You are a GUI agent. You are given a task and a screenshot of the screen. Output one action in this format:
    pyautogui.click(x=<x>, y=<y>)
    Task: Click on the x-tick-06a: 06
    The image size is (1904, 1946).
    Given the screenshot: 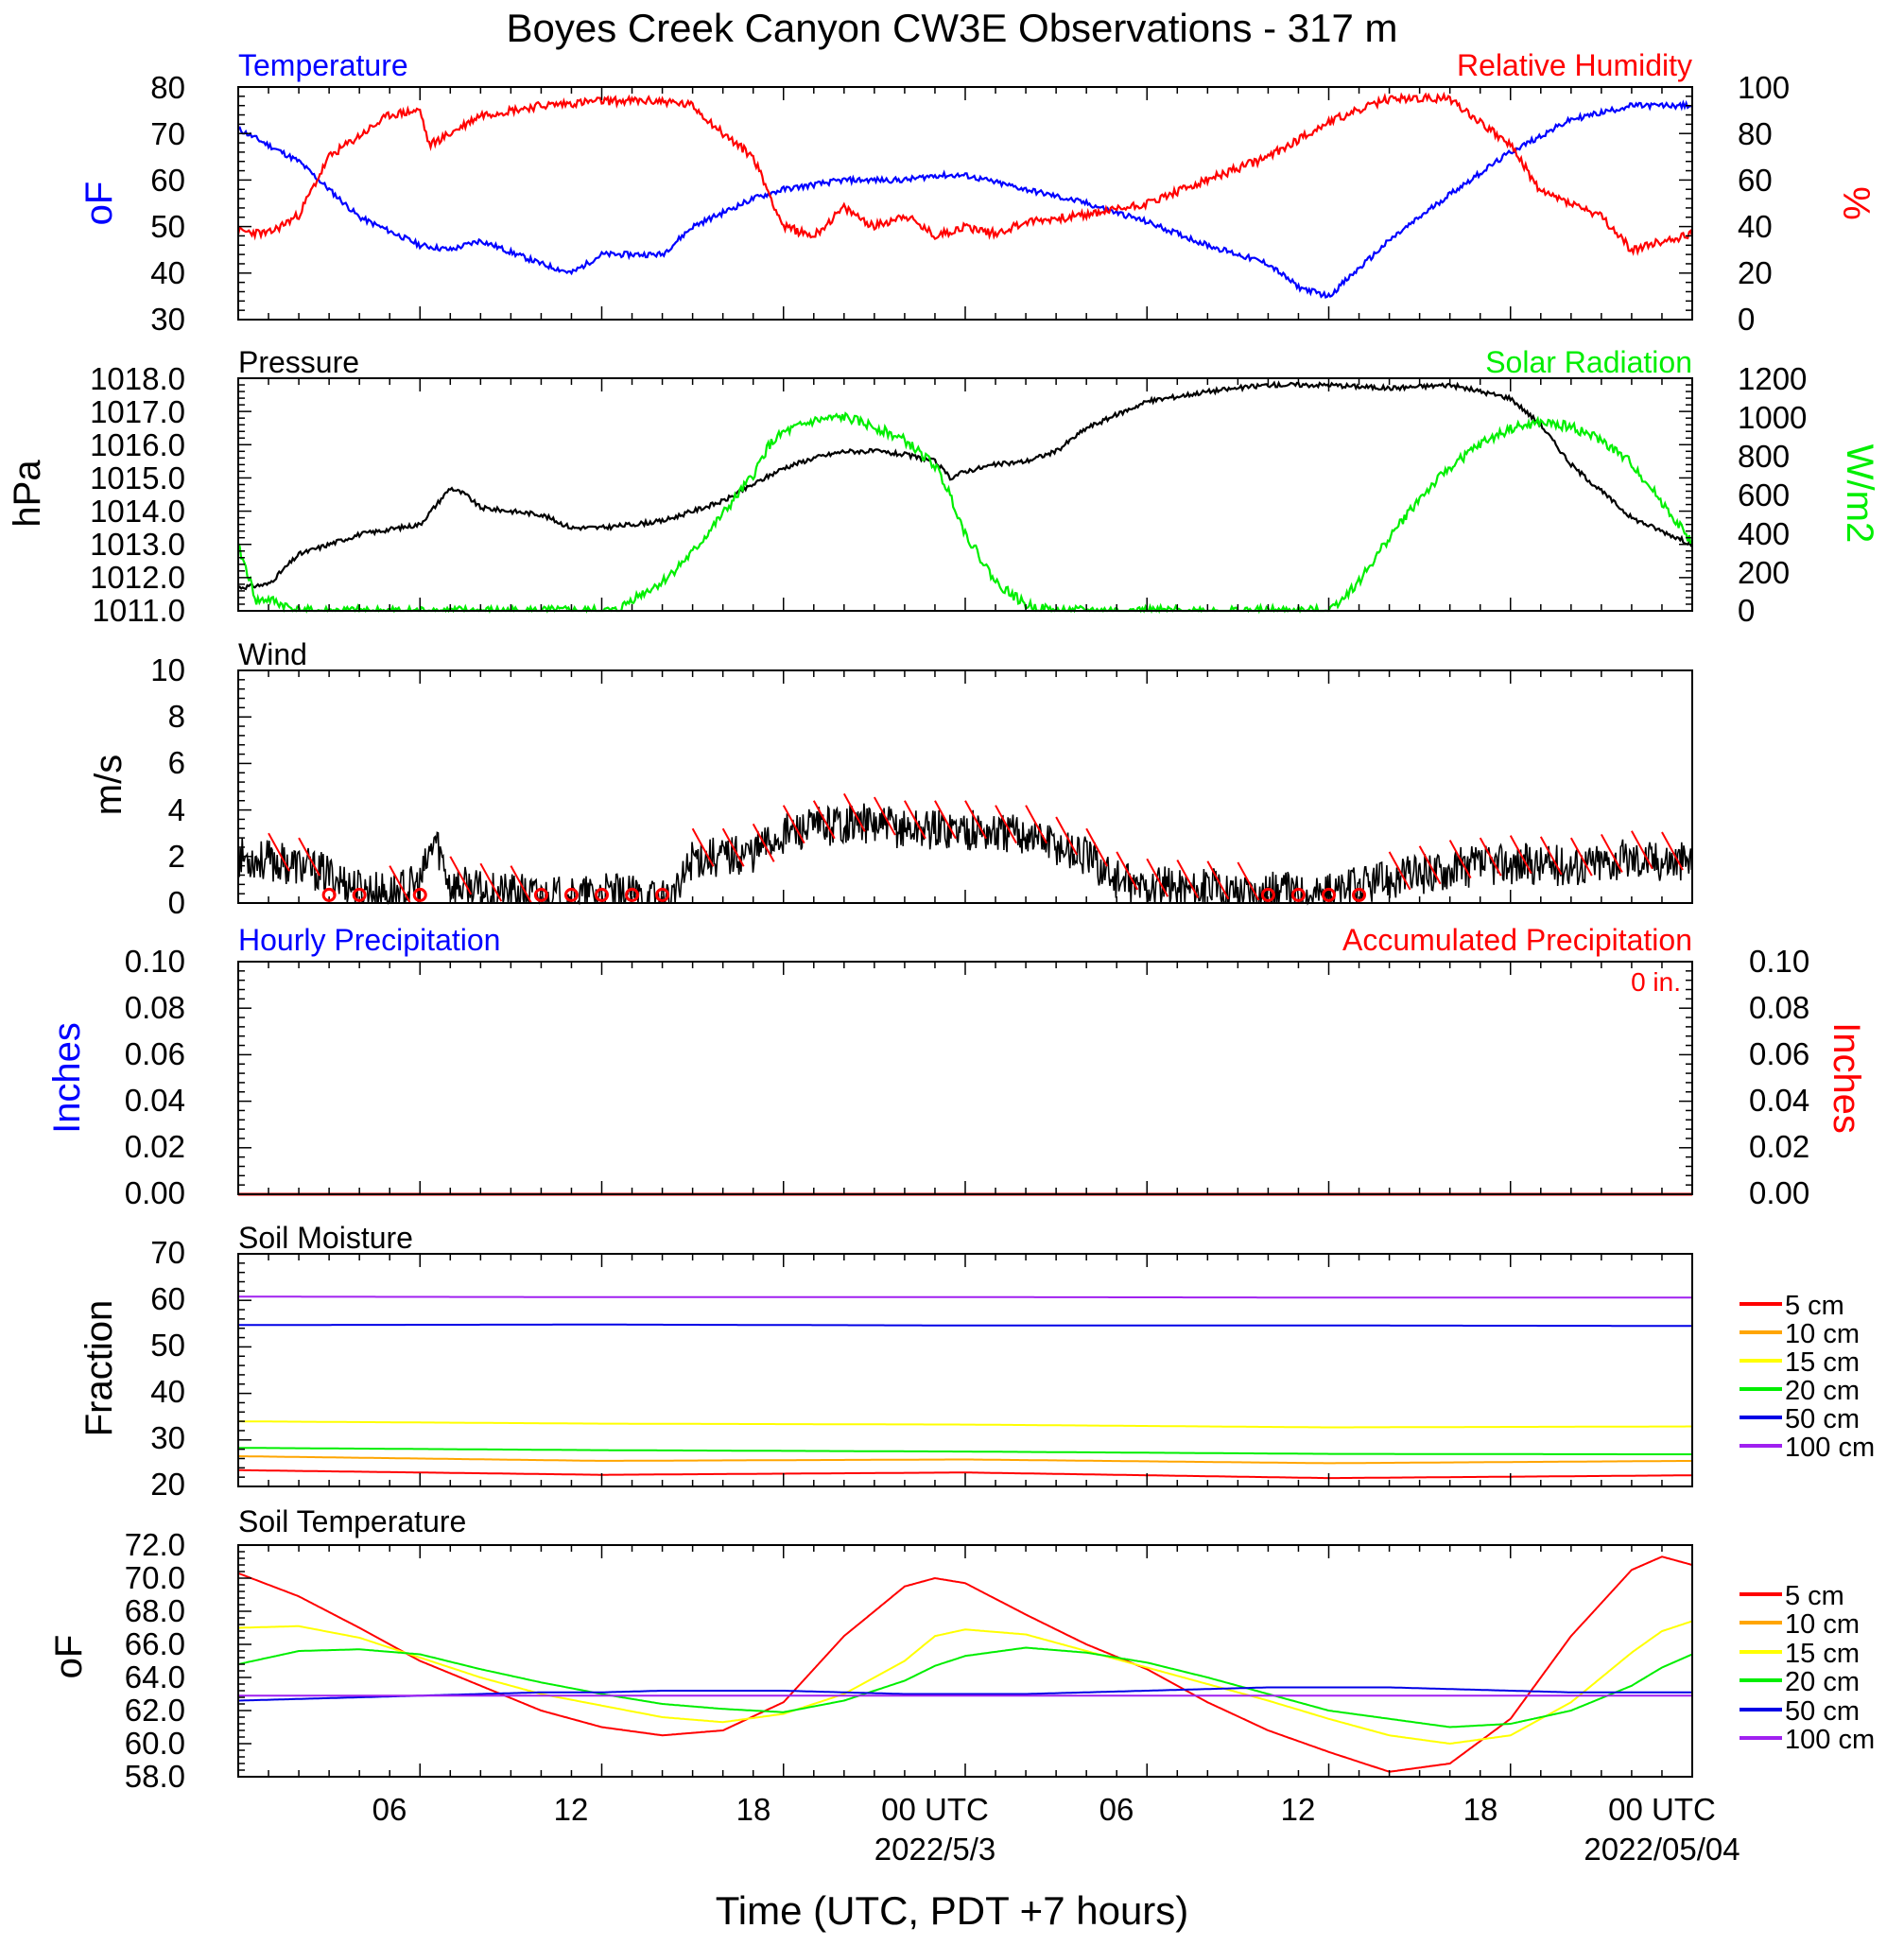 What is the action you would take?
    pyautogui.click(x=390, y=1810)
    